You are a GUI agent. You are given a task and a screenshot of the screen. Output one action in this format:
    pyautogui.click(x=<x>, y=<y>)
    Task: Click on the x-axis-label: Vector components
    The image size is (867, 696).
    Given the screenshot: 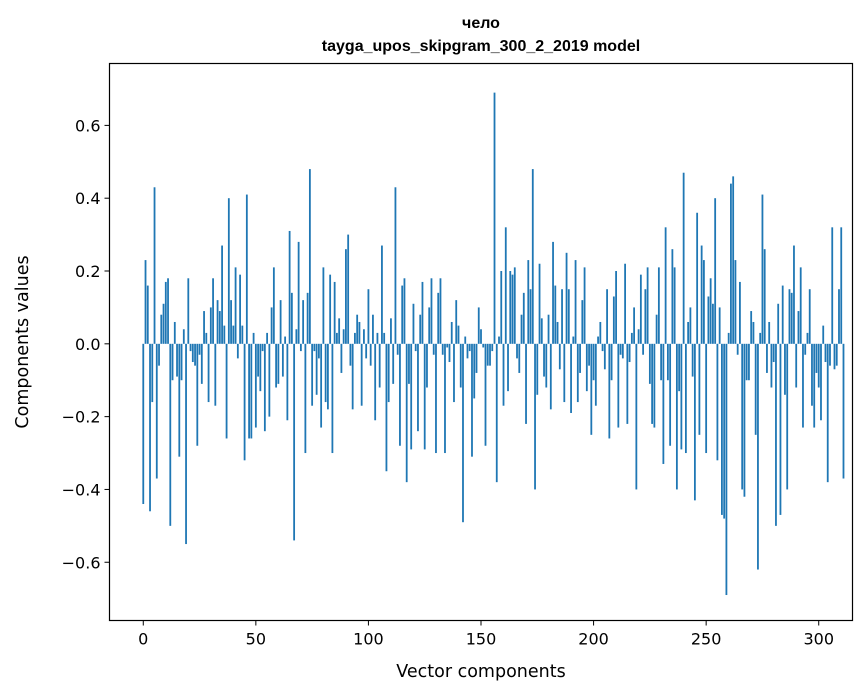 What is the action you would take?
    pyautogui.click(x=480, y=672)
    